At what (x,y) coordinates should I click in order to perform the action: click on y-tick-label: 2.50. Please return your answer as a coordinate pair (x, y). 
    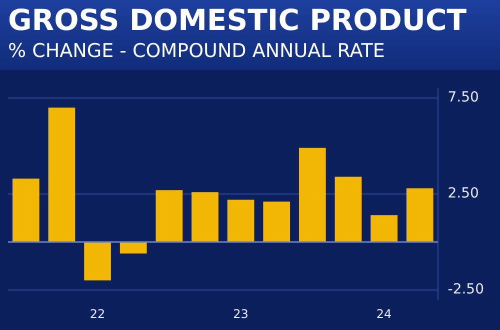
    Looking at the image, I should click on (463, 194).